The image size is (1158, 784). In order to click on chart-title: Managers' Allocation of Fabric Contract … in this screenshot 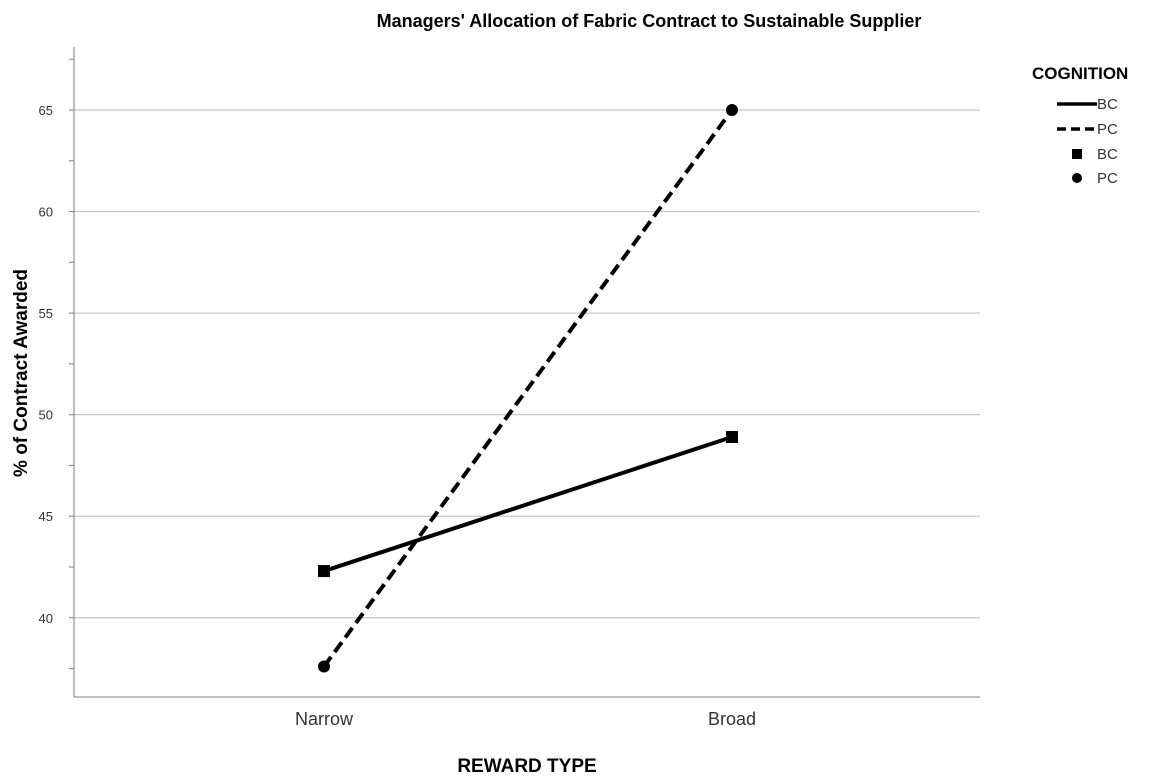, I will do `click(649, 21)`.